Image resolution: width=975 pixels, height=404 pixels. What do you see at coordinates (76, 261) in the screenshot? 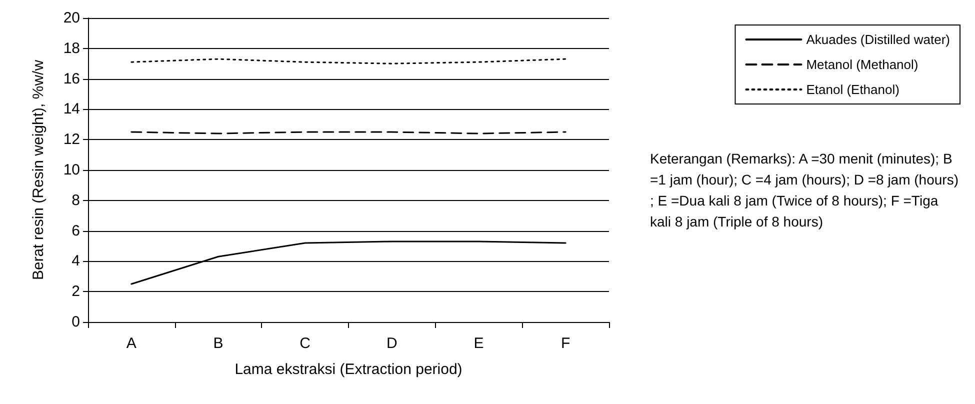
I see `y-tick-label: 4` at bounding box center [76, 261].